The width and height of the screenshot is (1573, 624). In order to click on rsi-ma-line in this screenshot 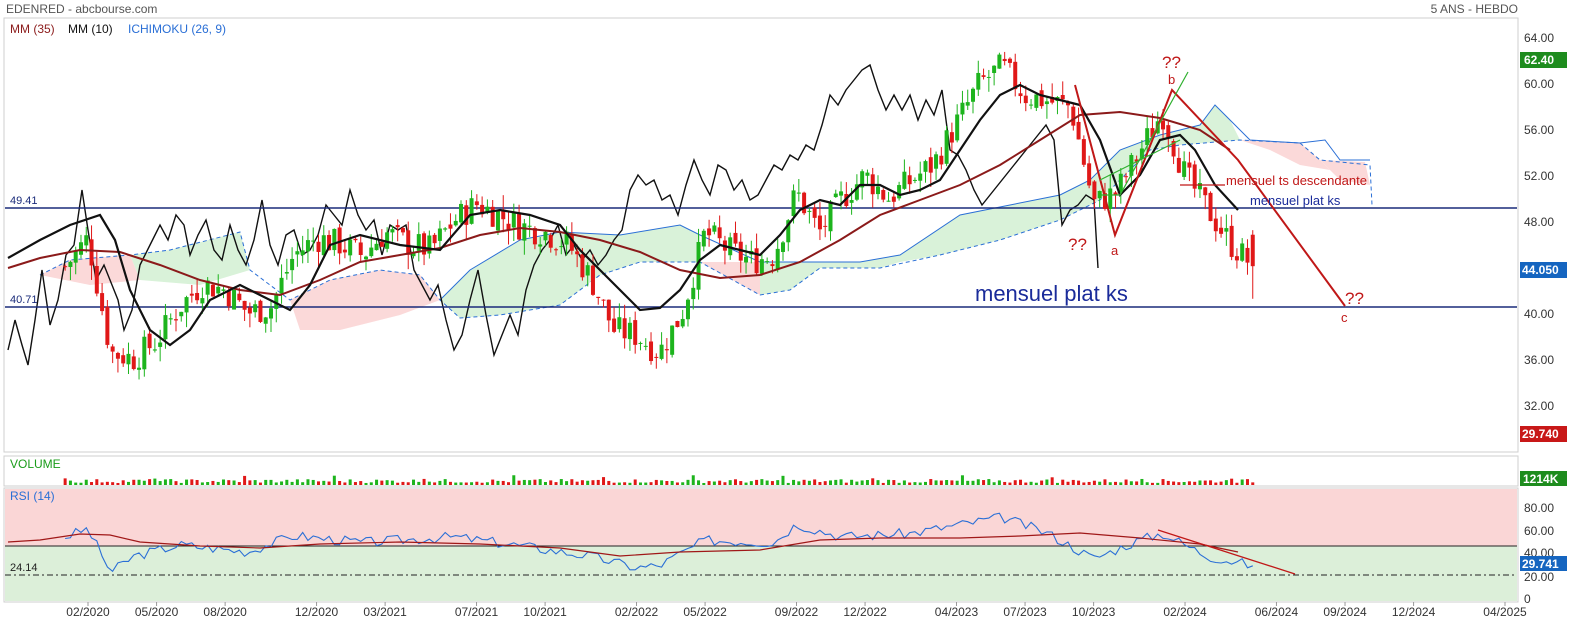, I will do `click(623, 544)`.